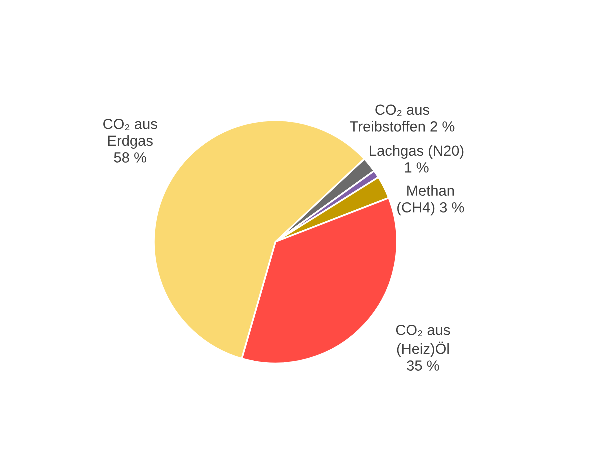 This screenshot has width=598, height=461. I want to click on slice-label: Lachgas (N20), so click(417, 152).